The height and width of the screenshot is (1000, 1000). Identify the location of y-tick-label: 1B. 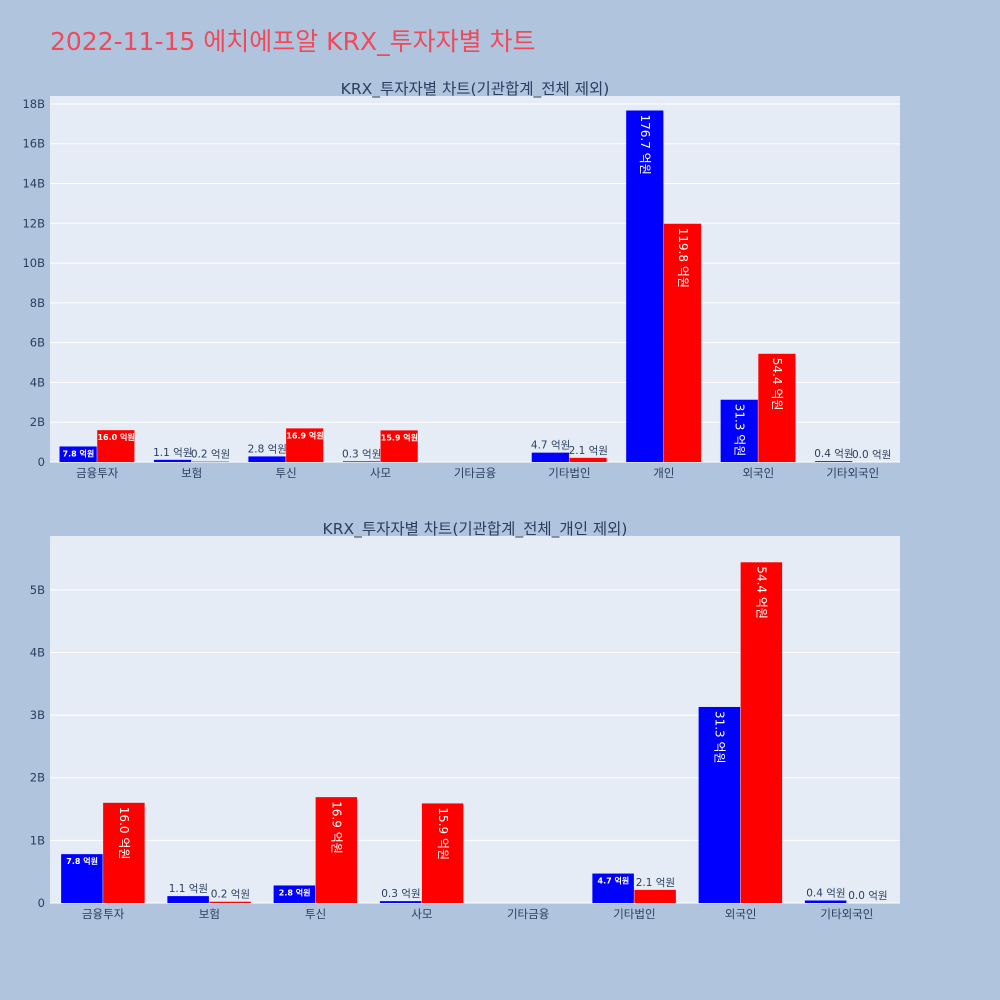
(37, 840).